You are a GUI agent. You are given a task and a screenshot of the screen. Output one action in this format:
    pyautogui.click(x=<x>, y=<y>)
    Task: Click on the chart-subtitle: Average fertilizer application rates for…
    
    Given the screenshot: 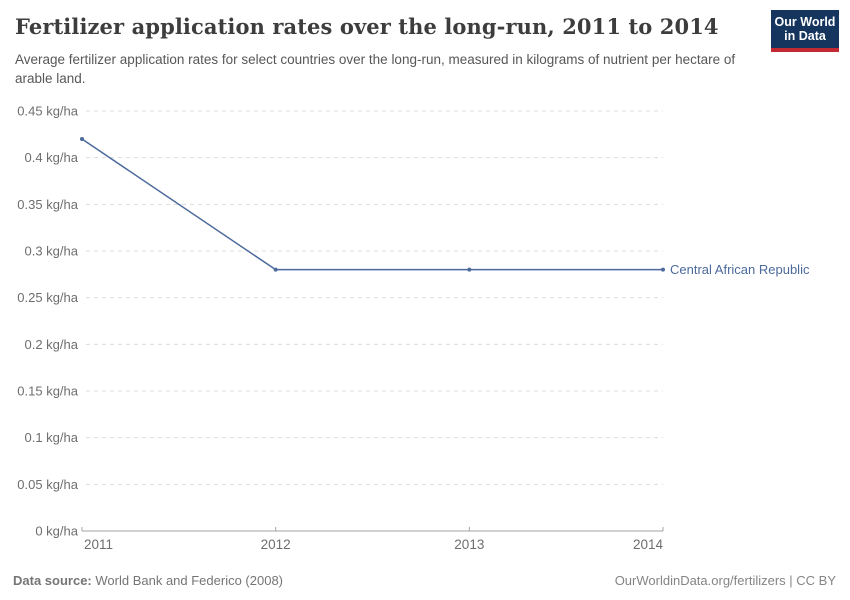 What is the action you would take?
    pyautogui.click(x=375, y=69)
    